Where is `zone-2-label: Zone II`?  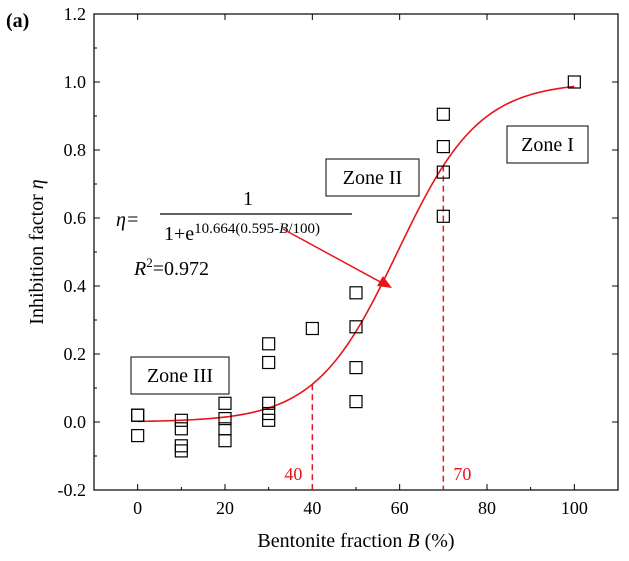 zone-2-label: Zone II is located at coordinates (372, 178).